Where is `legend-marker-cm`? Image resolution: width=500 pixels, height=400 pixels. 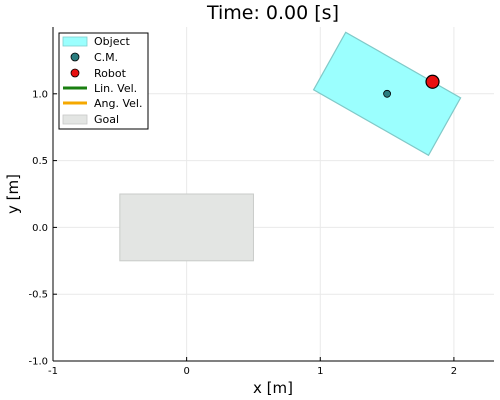
legend-marker-cm is located at coordinates (75, 57).